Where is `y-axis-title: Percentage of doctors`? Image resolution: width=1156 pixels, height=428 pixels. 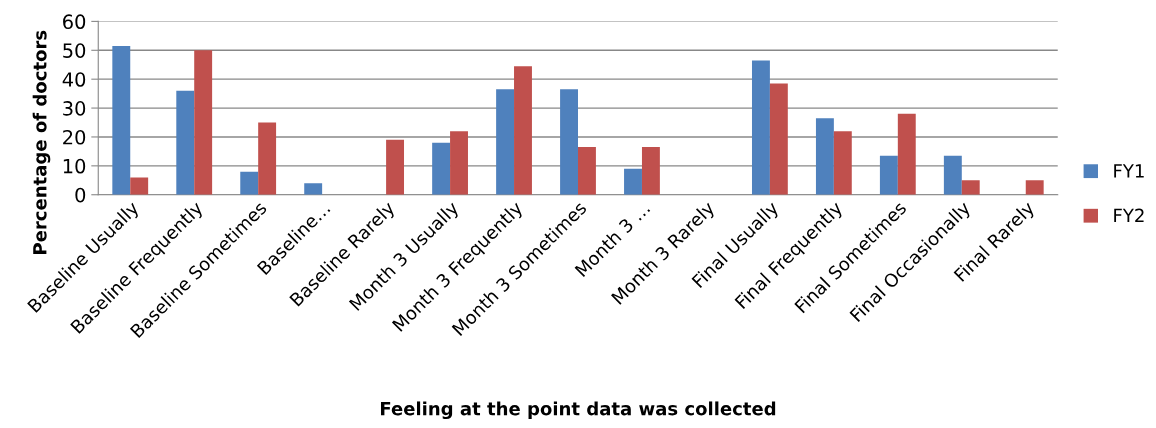 y-axis-title: Percentage of doctors is located at coordinates (41, 142).